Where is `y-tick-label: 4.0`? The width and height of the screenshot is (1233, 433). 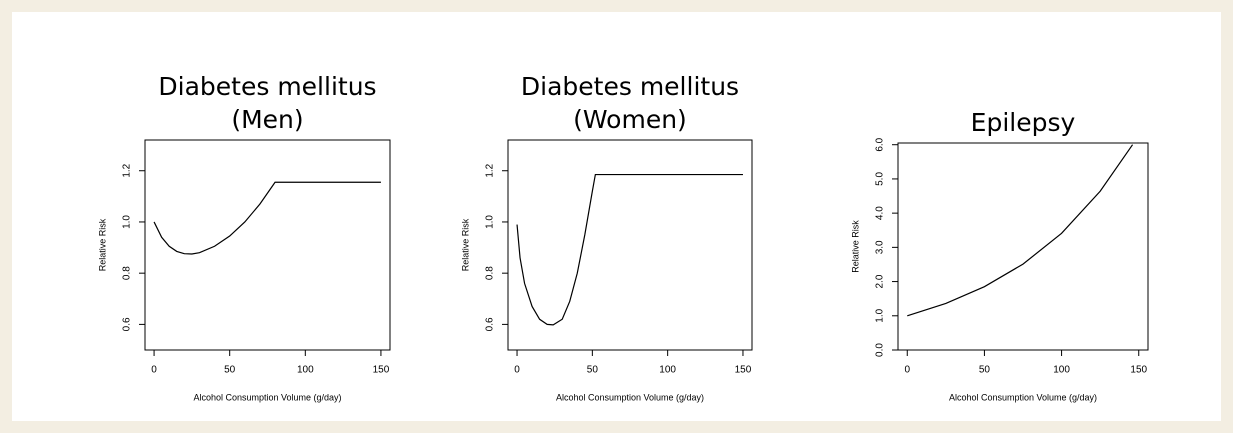
y-tick-label: 4.0 is located at coordinates (880, 213).